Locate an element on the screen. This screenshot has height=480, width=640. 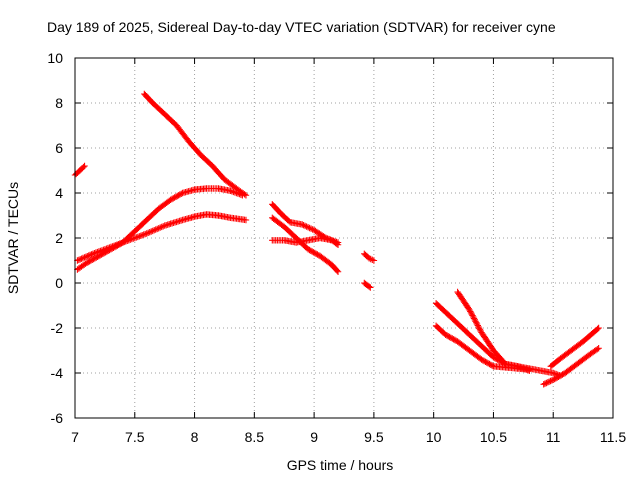
y-tick-label: 6 is located at coordinates (59, 148).